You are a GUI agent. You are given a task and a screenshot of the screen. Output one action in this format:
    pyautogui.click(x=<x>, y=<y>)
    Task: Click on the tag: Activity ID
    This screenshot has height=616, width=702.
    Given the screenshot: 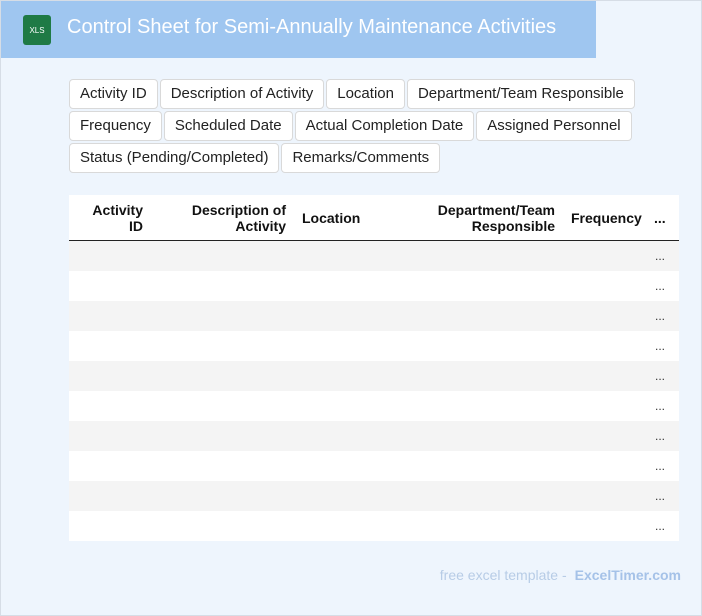 What is the action you would take?
    pyautogui.click(x=113, y=94)
    